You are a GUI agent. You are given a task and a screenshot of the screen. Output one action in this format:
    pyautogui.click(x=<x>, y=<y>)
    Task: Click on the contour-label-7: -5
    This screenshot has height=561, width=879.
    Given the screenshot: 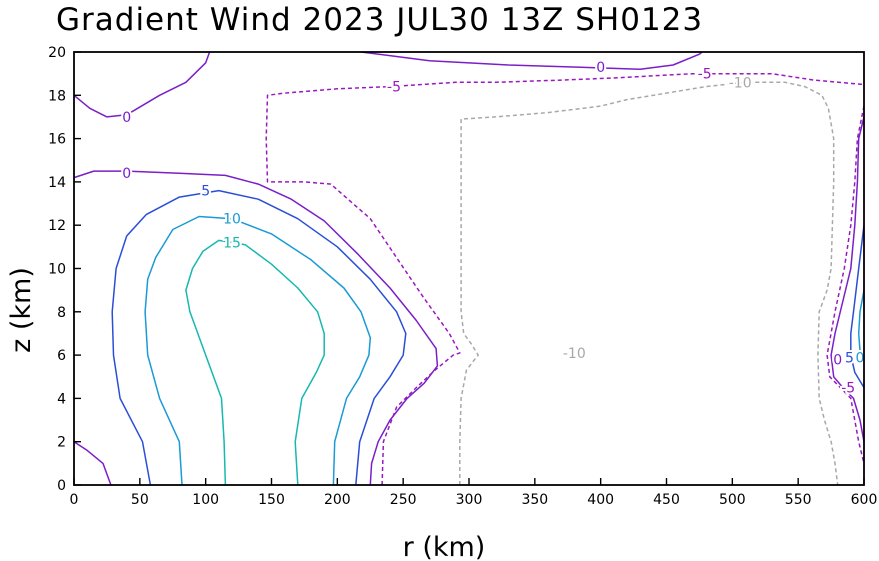 What is the action you would take?
    pyautogui.click(x=705, y=75)
    